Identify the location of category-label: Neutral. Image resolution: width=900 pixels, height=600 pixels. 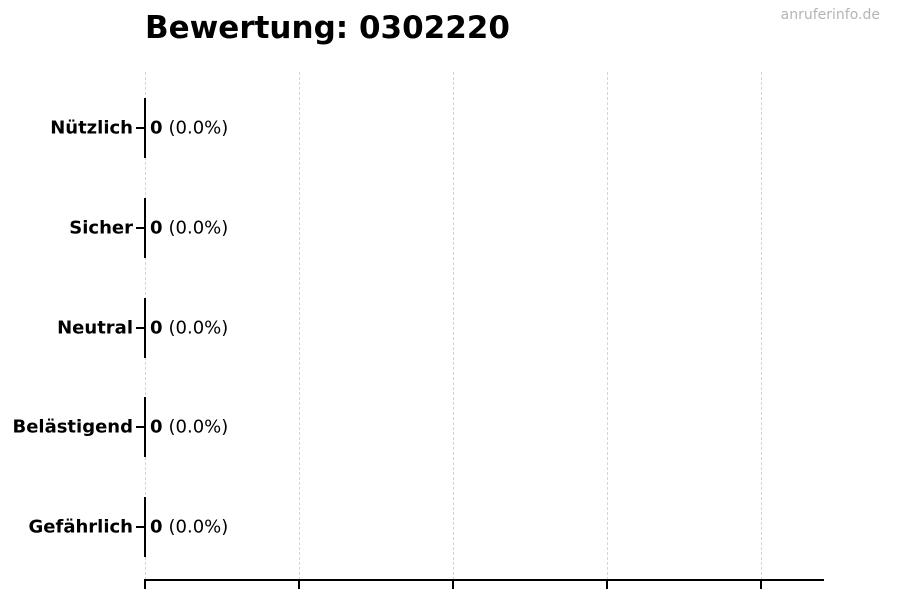
(95, 328).